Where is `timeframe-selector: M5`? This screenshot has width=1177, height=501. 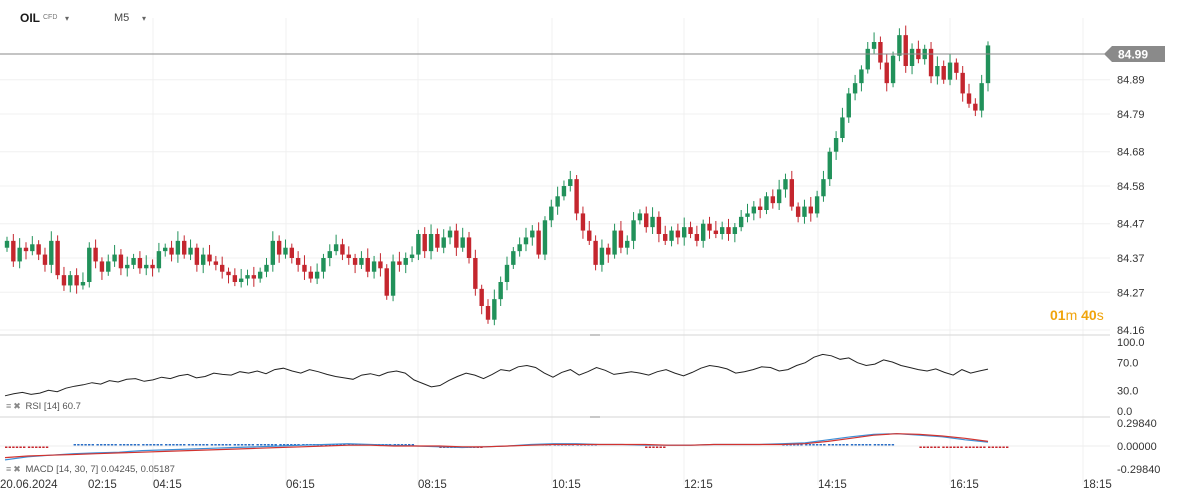 timeframe-selector: M5 is located at coordinates (122, 18).